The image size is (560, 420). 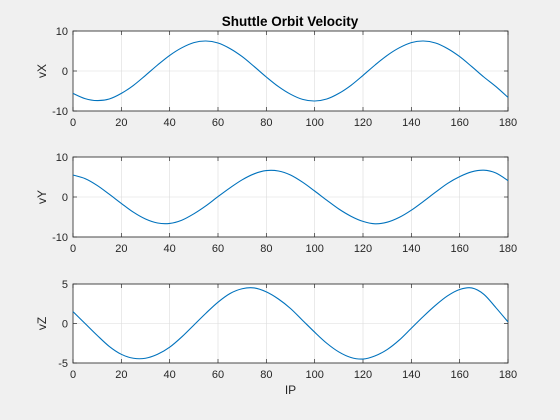 I want to click on figure-title: Shuttle Orbit Velocity, so click(x=290, y=21).